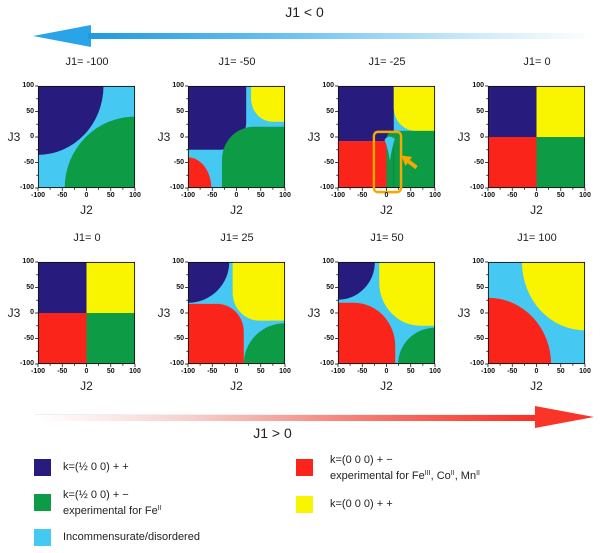 Image resolution: width=609 pixels, height=553 pixels. Describe the element at coordinates (272, 433) in the screenshot. I see `j1-positive-label: J1 > 0` at that location.